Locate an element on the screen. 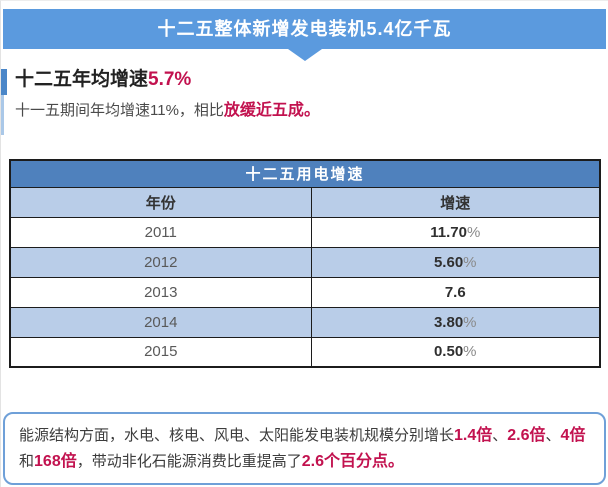 The height and width of the screenshot is (487, 608). rate-cell: 0.50% is located at coordinates (455, 352).